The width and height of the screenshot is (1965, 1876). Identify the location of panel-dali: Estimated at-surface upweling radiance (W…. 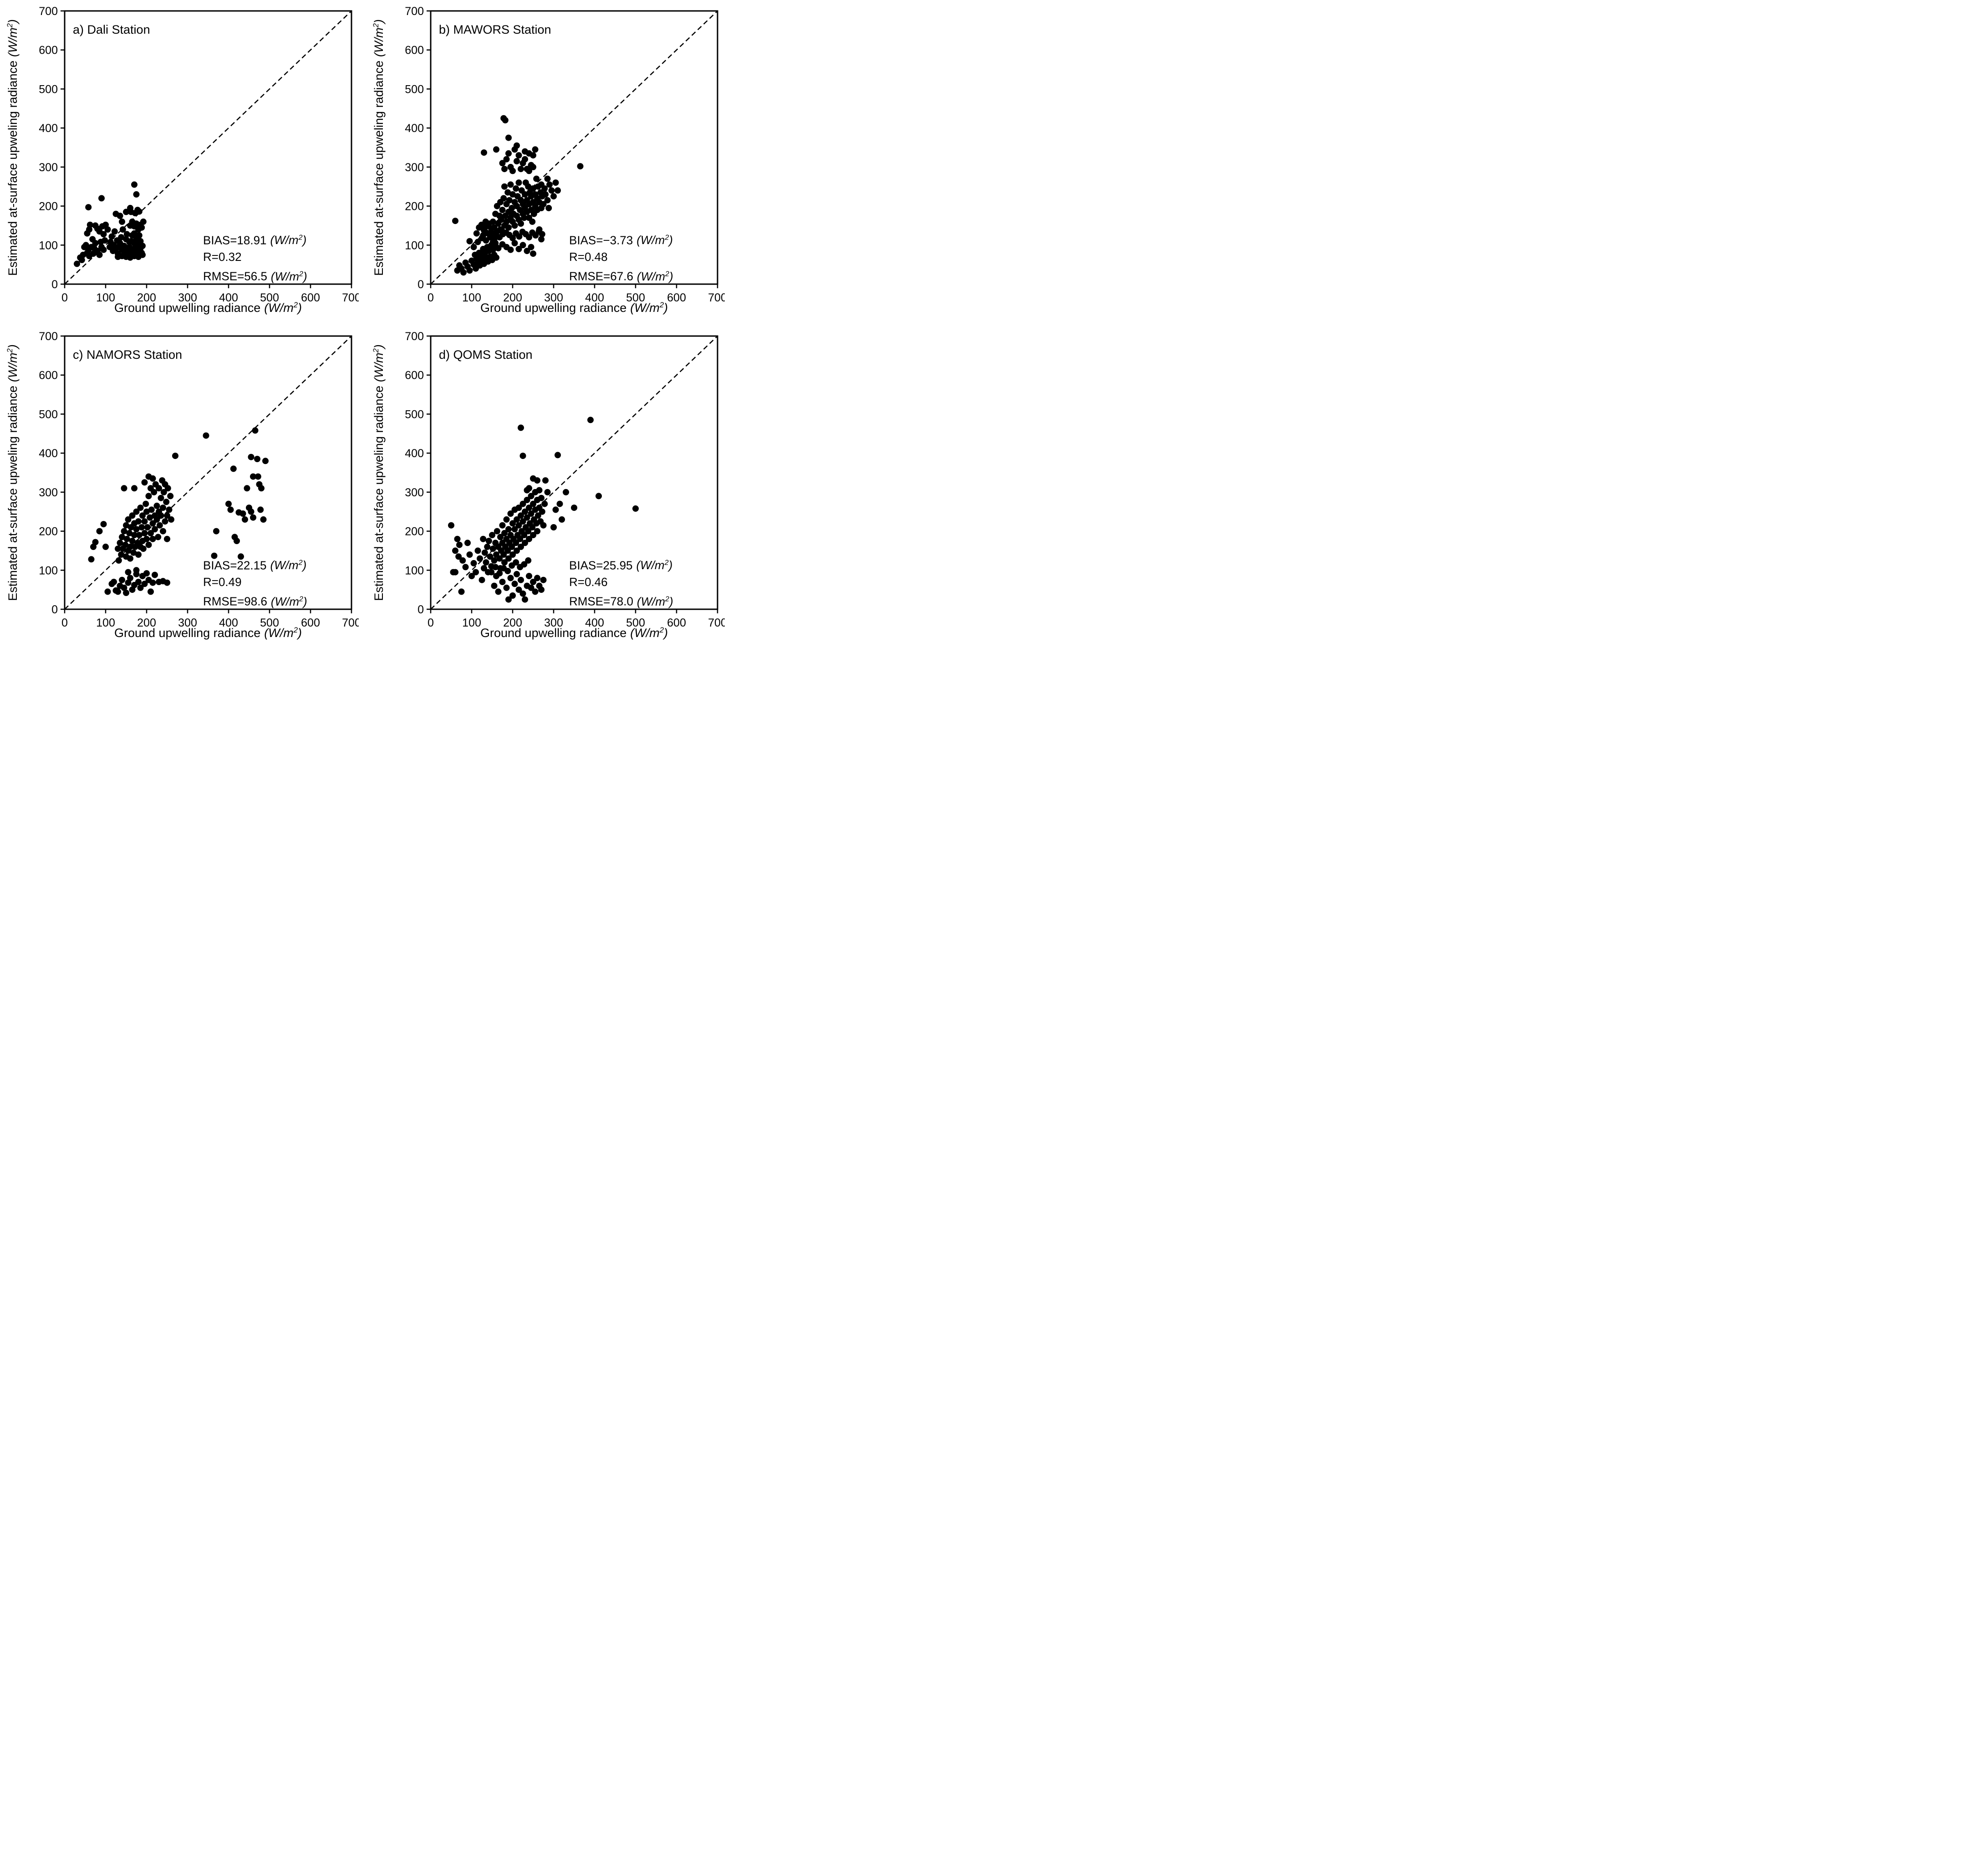
(182, 164).